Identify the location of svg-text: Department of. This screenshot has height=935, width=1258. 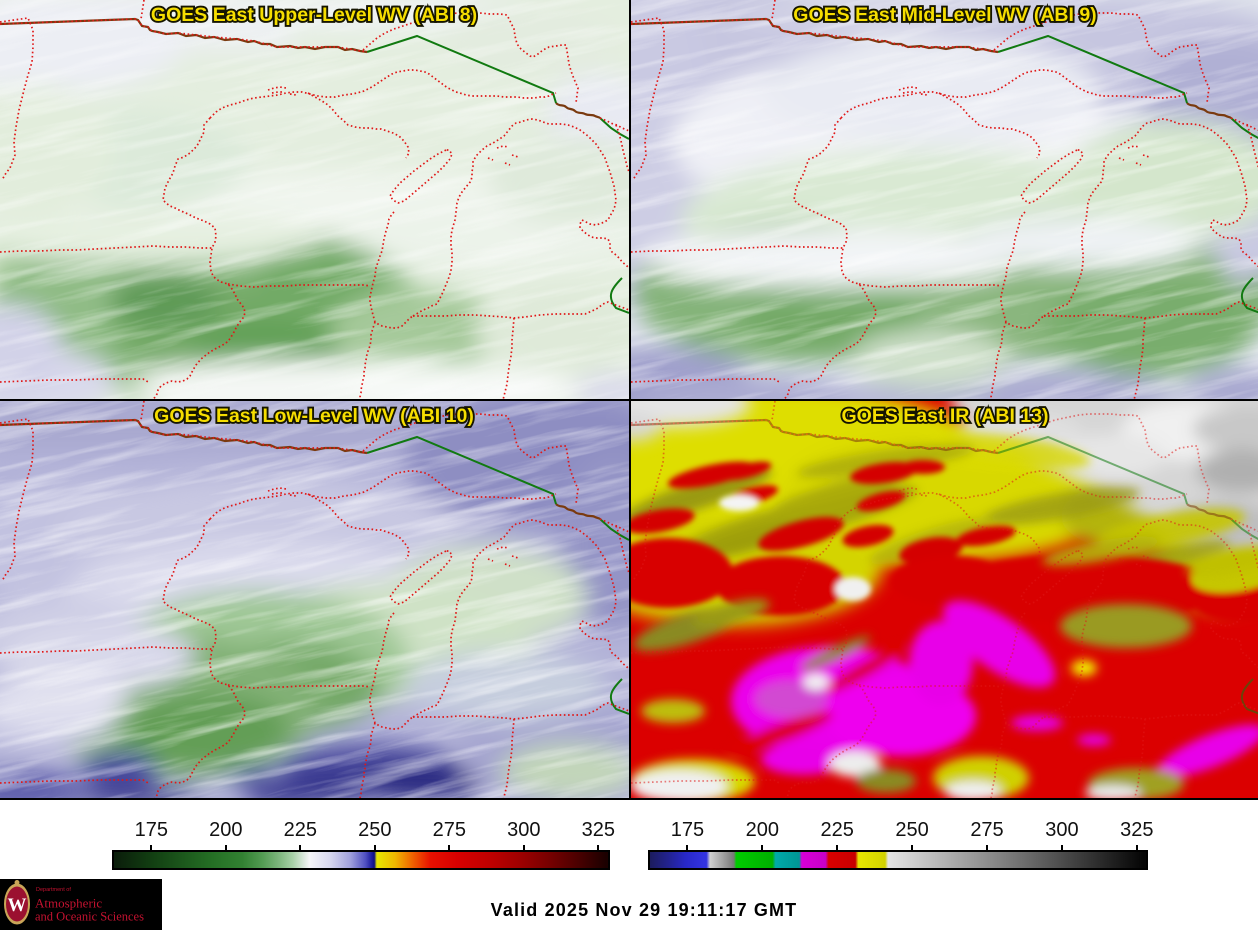
(53, 890).